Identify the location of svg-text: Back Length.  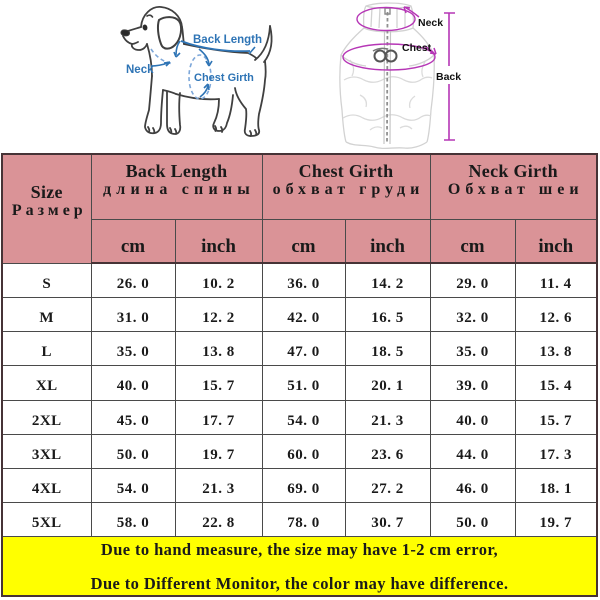
(227, 40).